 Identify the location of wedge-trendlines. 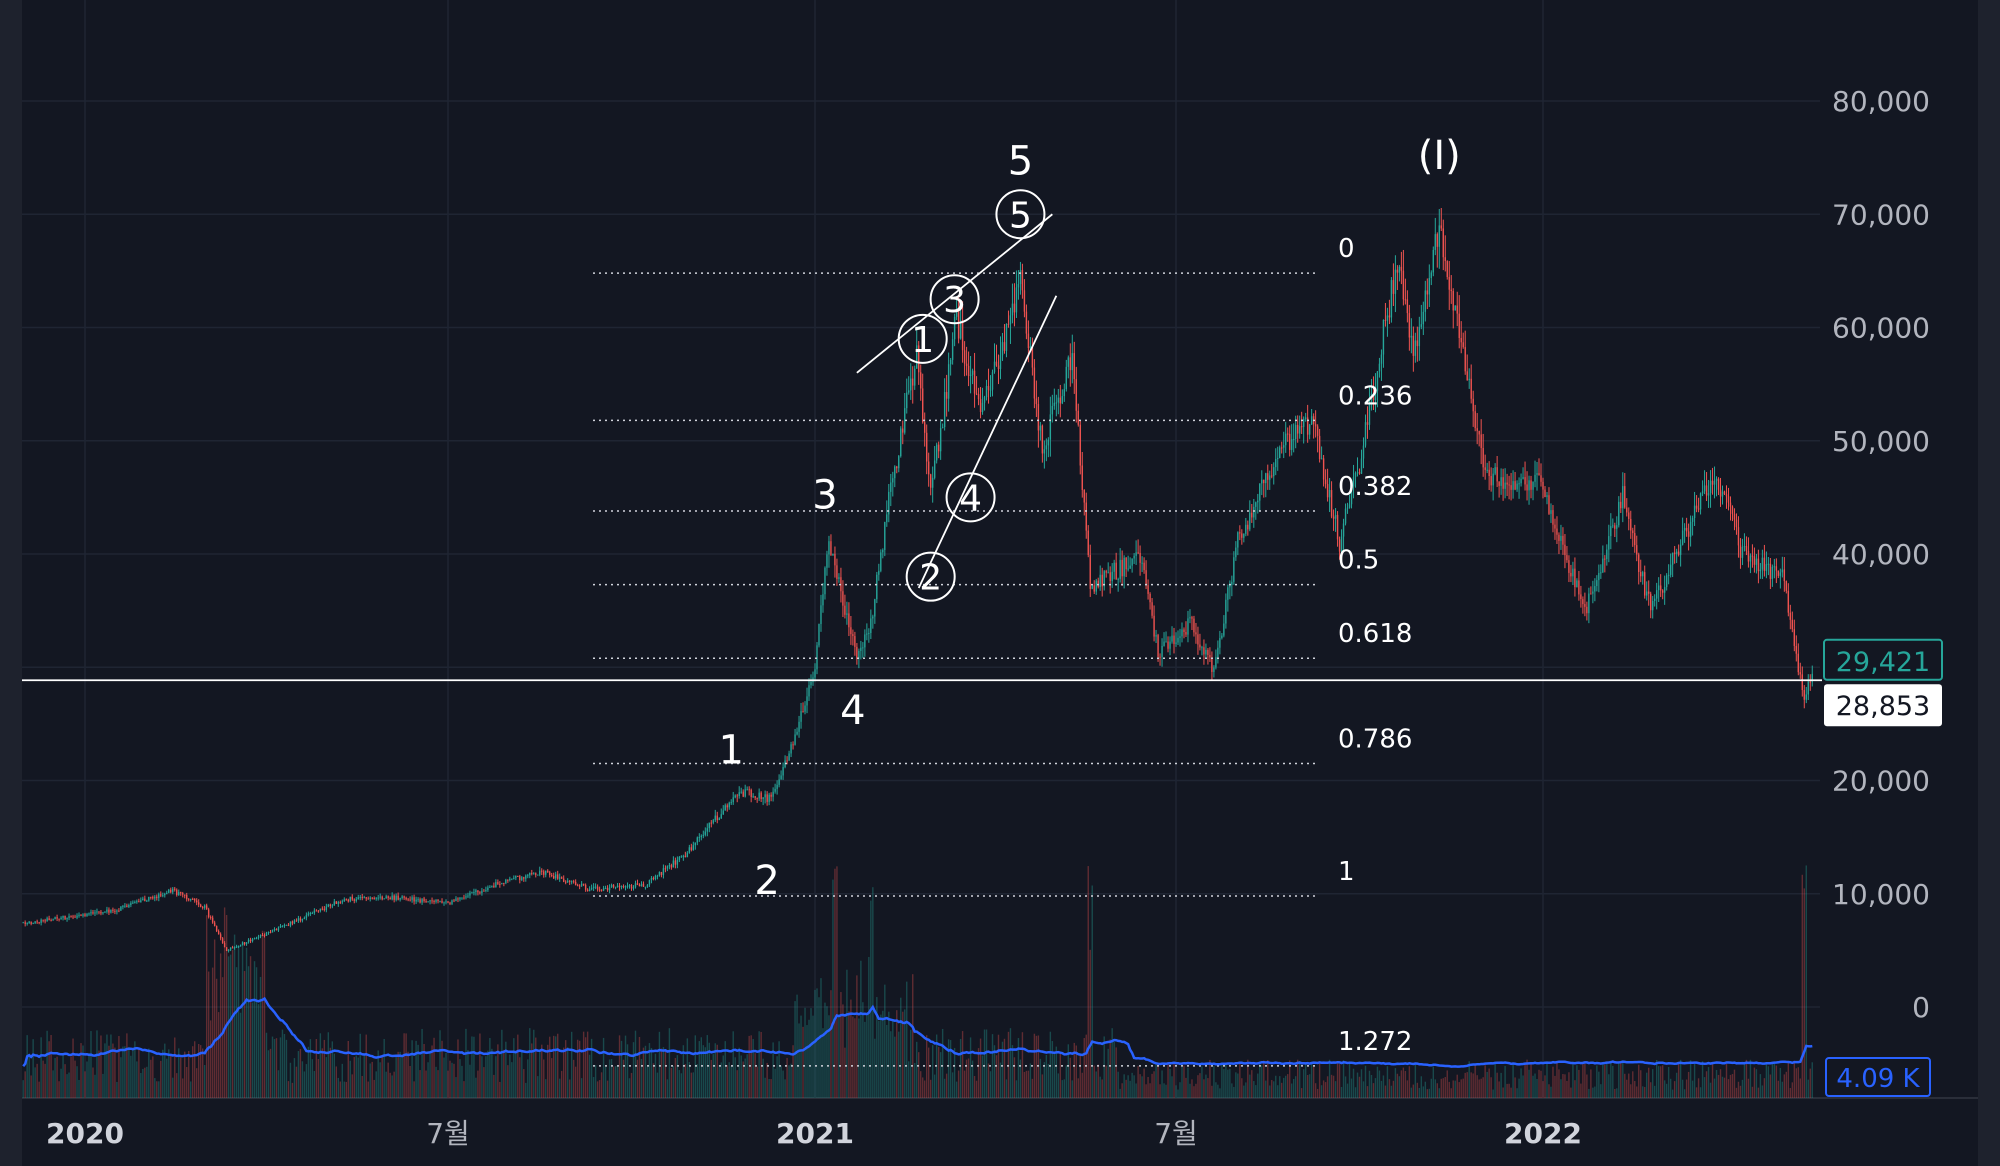
(957, 401).